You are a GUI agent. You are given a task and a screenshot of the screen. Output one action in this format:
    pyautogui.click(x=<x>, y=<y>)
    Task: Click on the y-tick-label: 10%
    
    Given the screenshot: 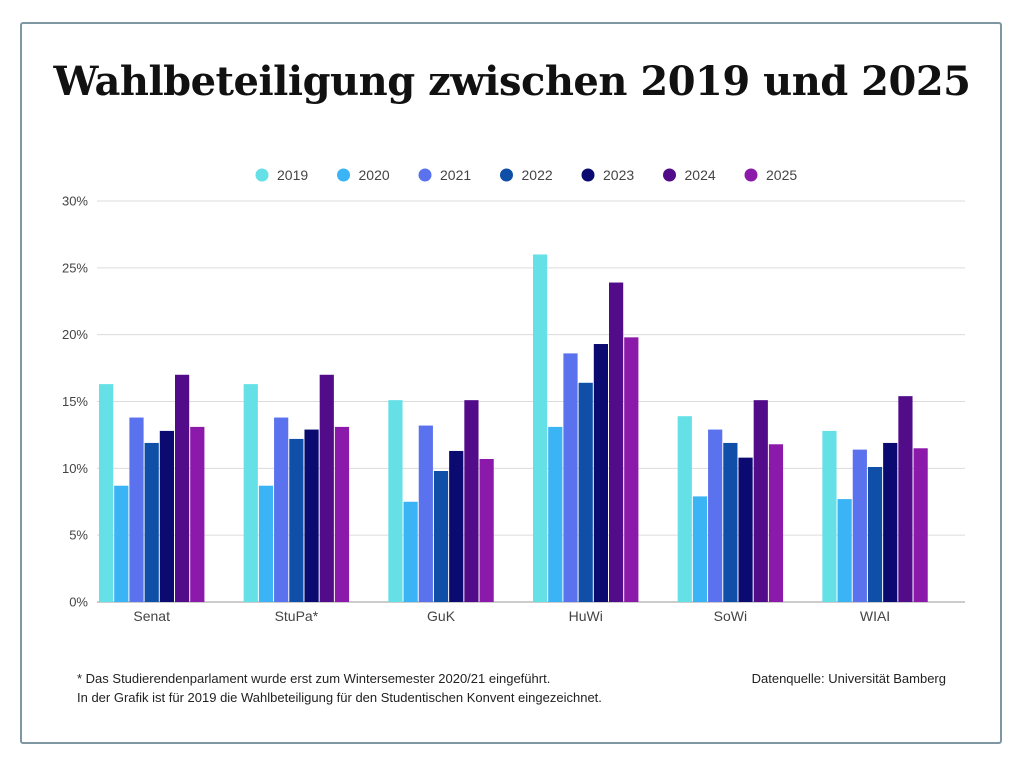 What is the action you would take?
    pyautogui.click(x=75, y=468)
    